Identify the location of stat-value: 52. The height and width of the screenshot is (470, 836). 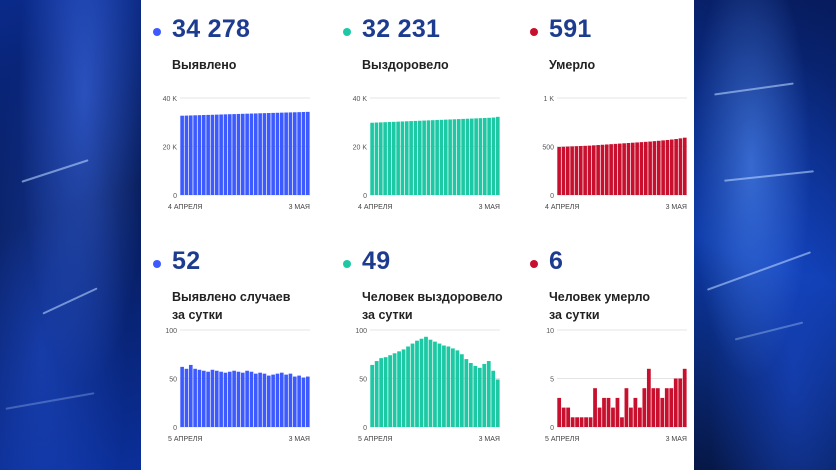
(186, 261).